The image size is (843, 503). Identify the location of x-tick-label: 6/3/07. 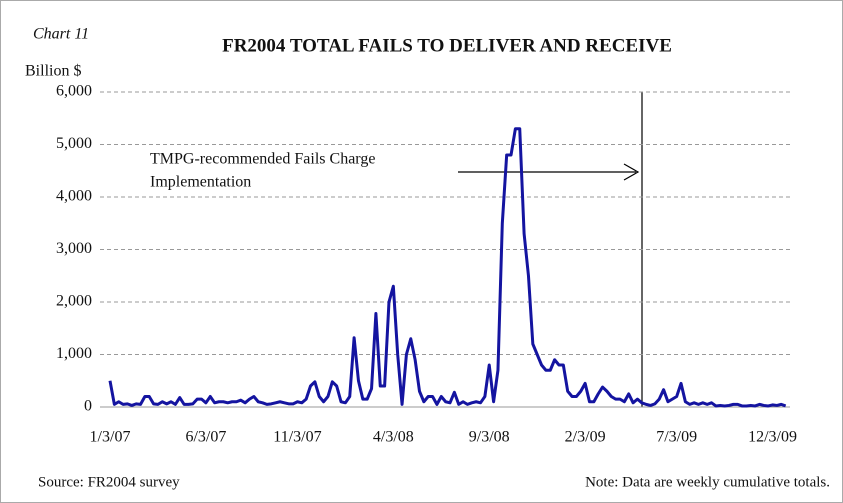
(205, 437).